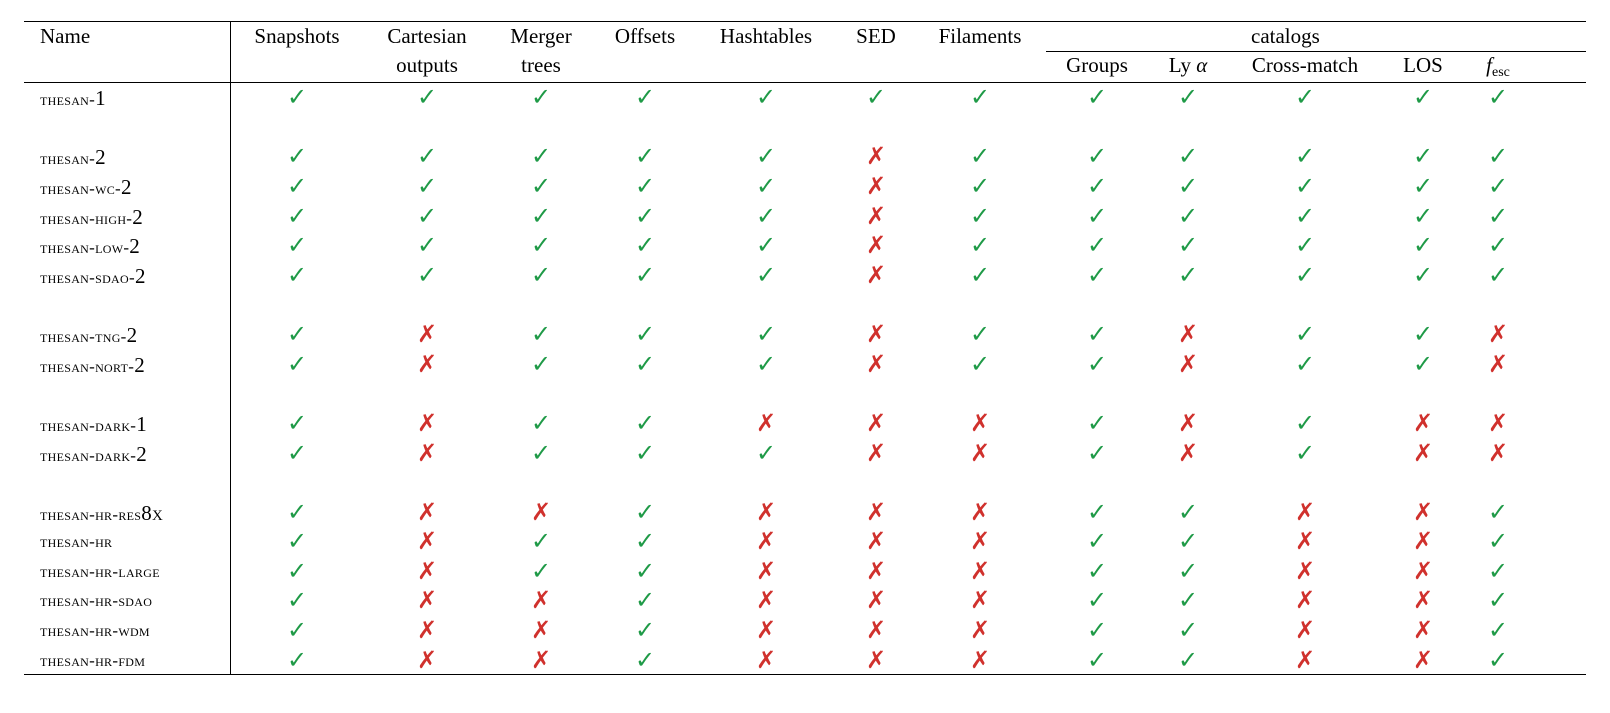  I want to click on row-name: thesan-dark-1, so click(94, 424).